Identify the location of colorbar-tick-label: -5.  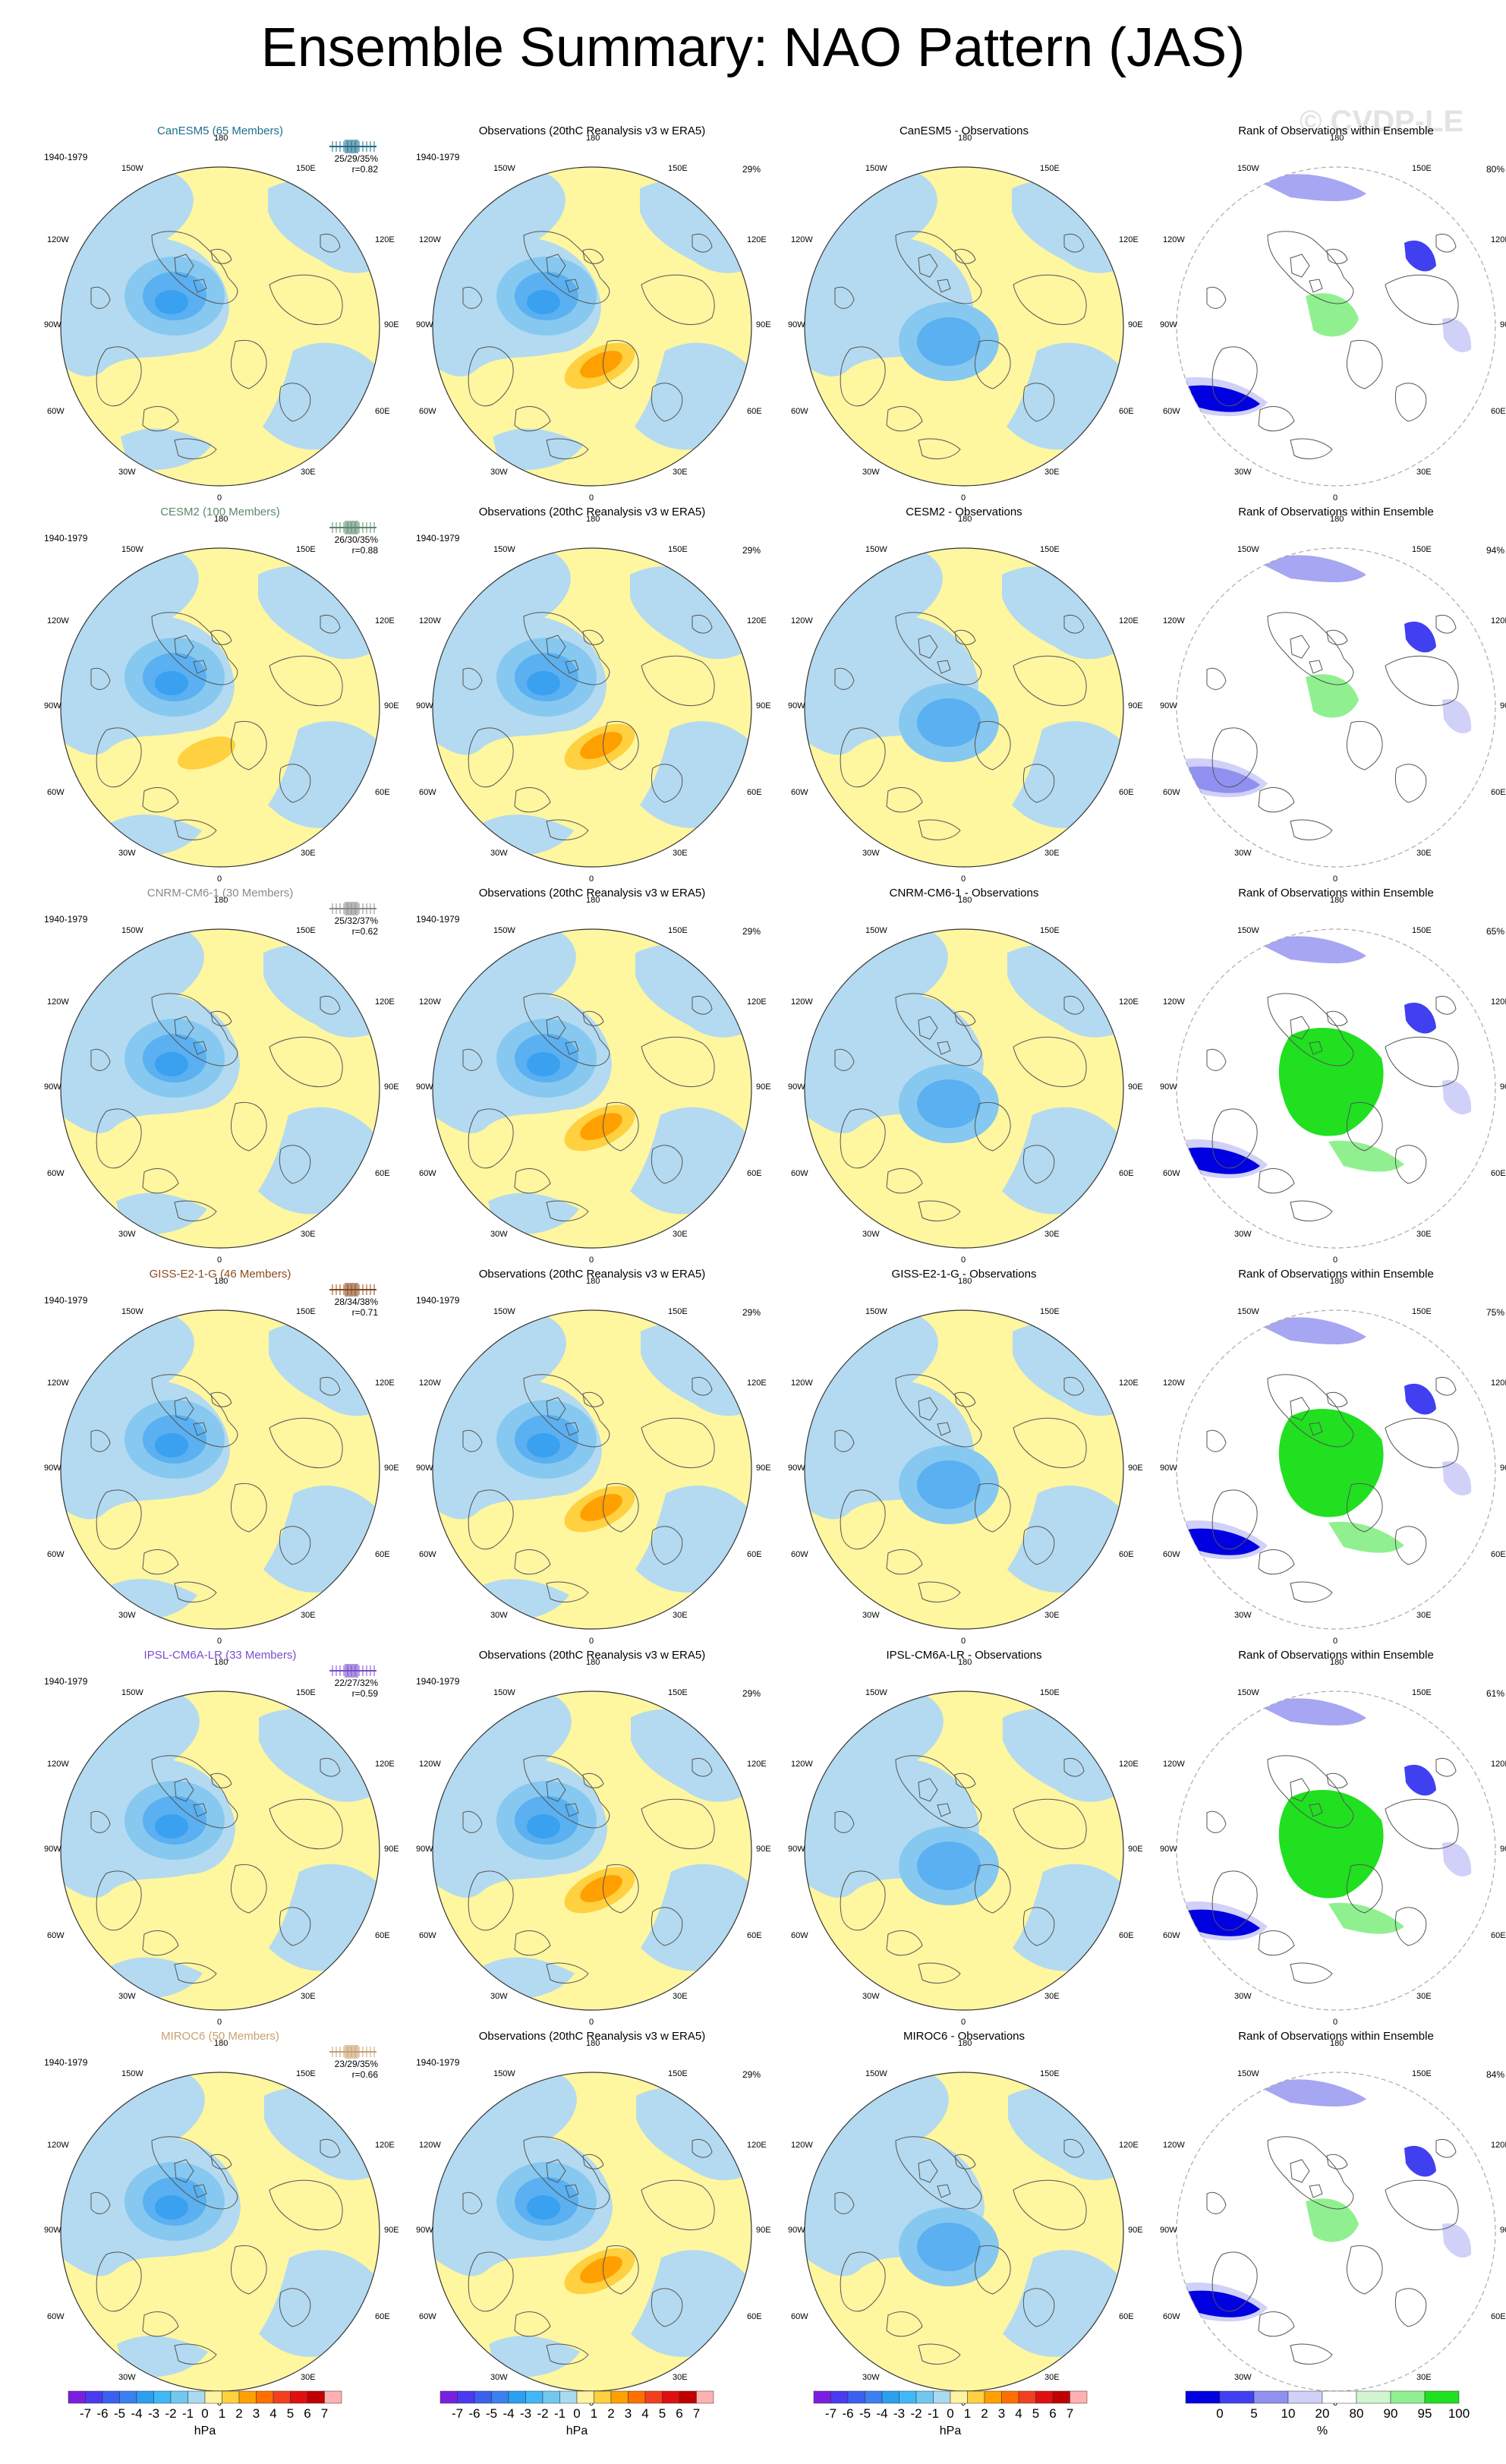
(119, 2414).